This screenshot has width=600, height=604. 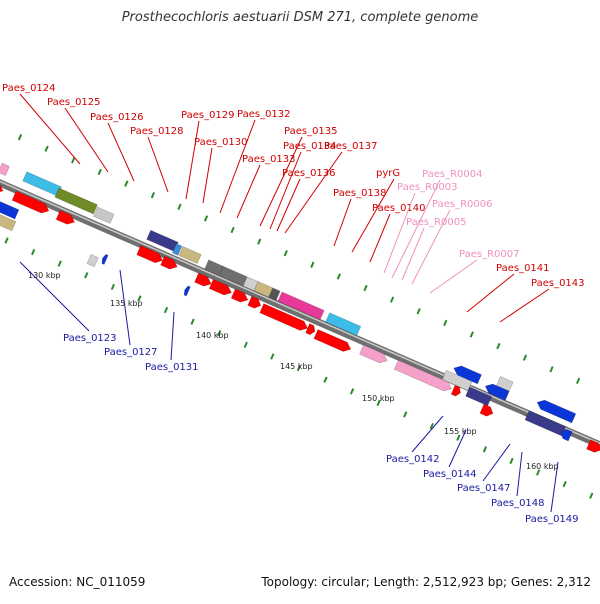 I want to click on scale-label: 160 kbp, so click(x=542, y=466).